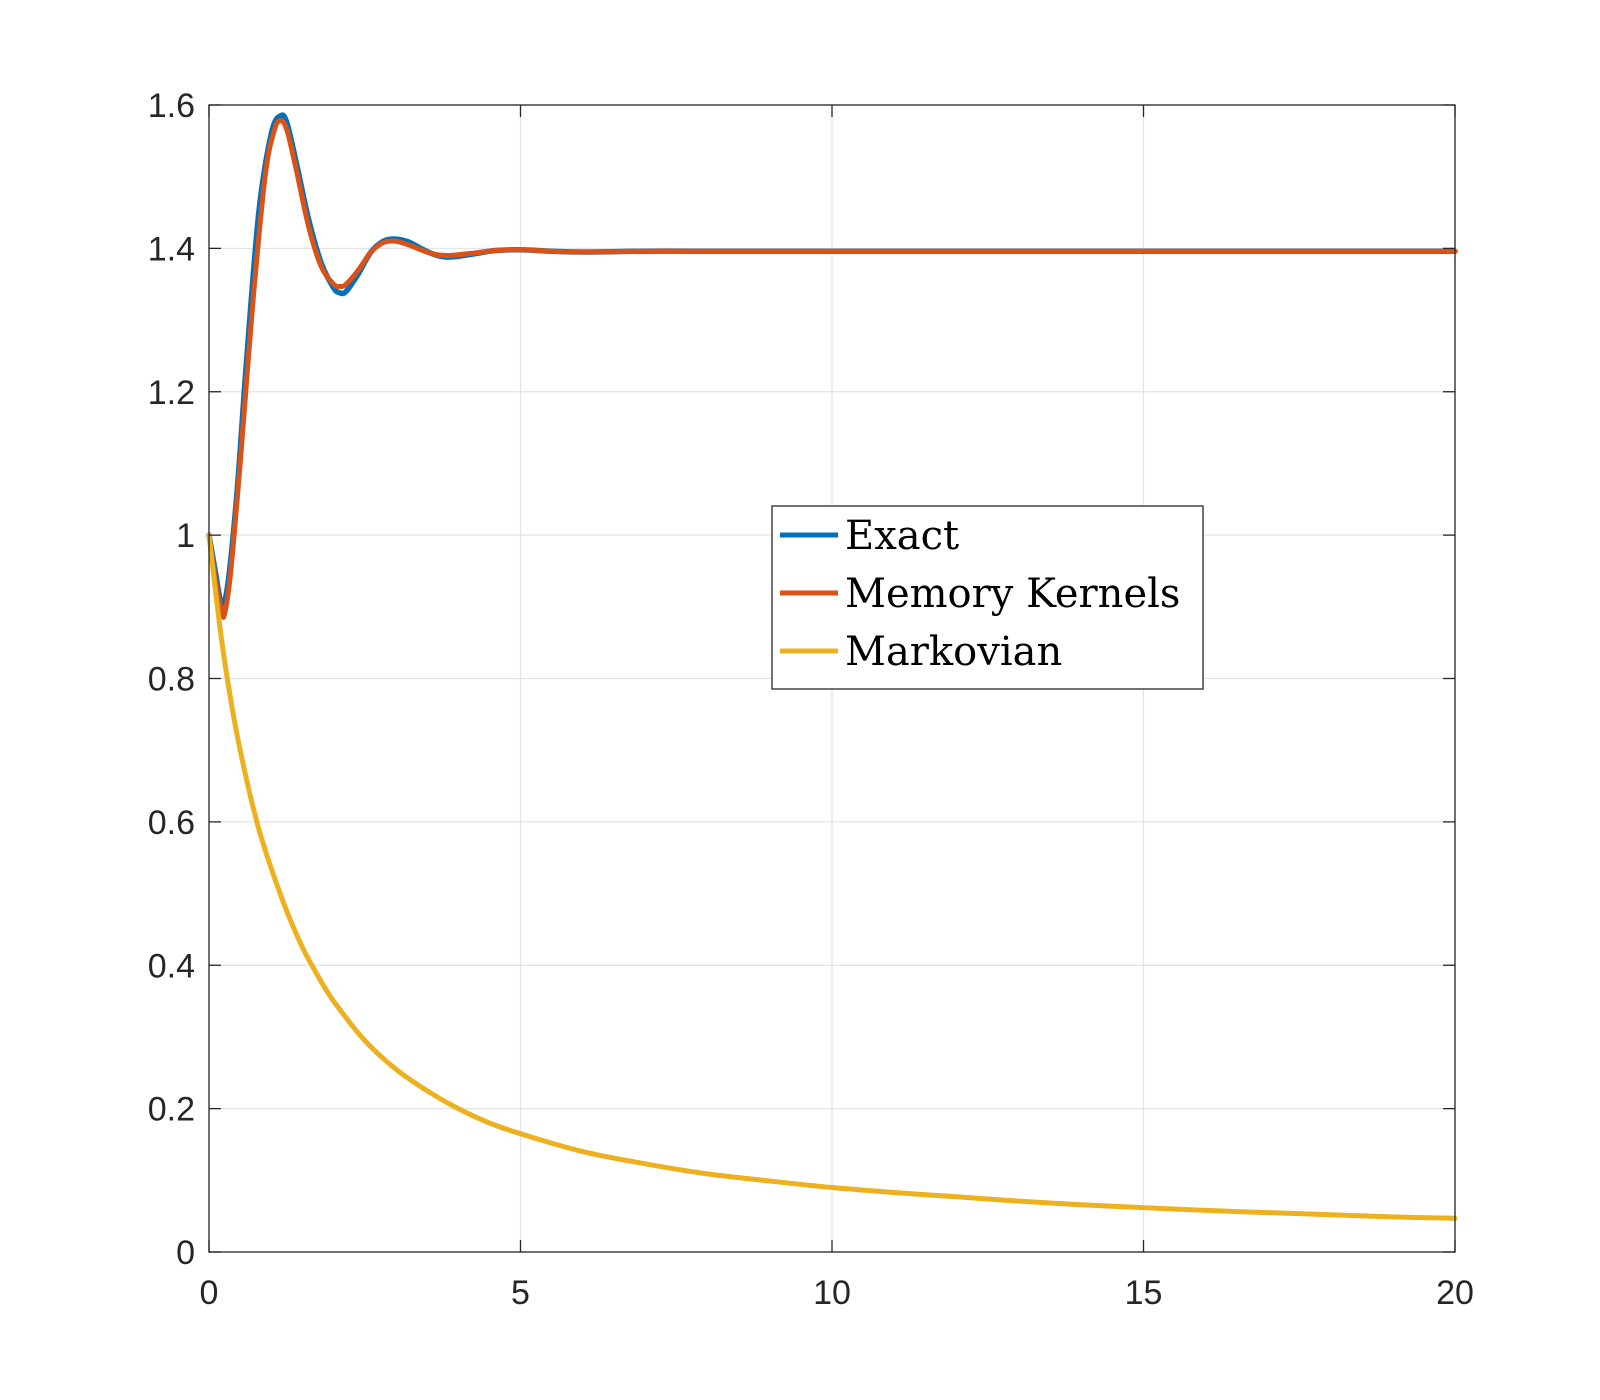 The image size is (1600, 1400). Describe the element at coordinates (520, 1293) in the screenshot. I see `x-tick-label: 5` at that location.